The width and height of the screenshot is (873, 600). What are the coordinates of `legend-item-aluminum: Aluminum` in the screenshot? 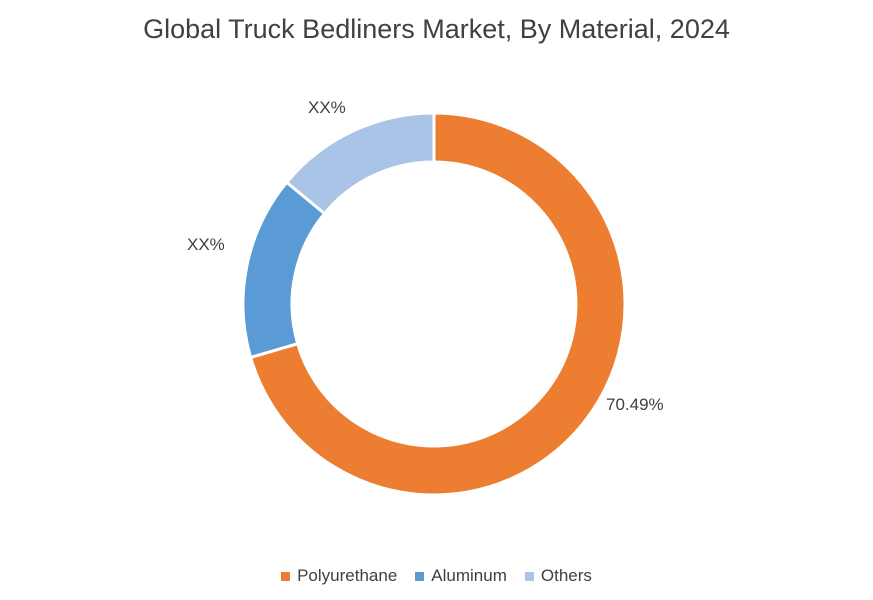 It's located at (461, 576).